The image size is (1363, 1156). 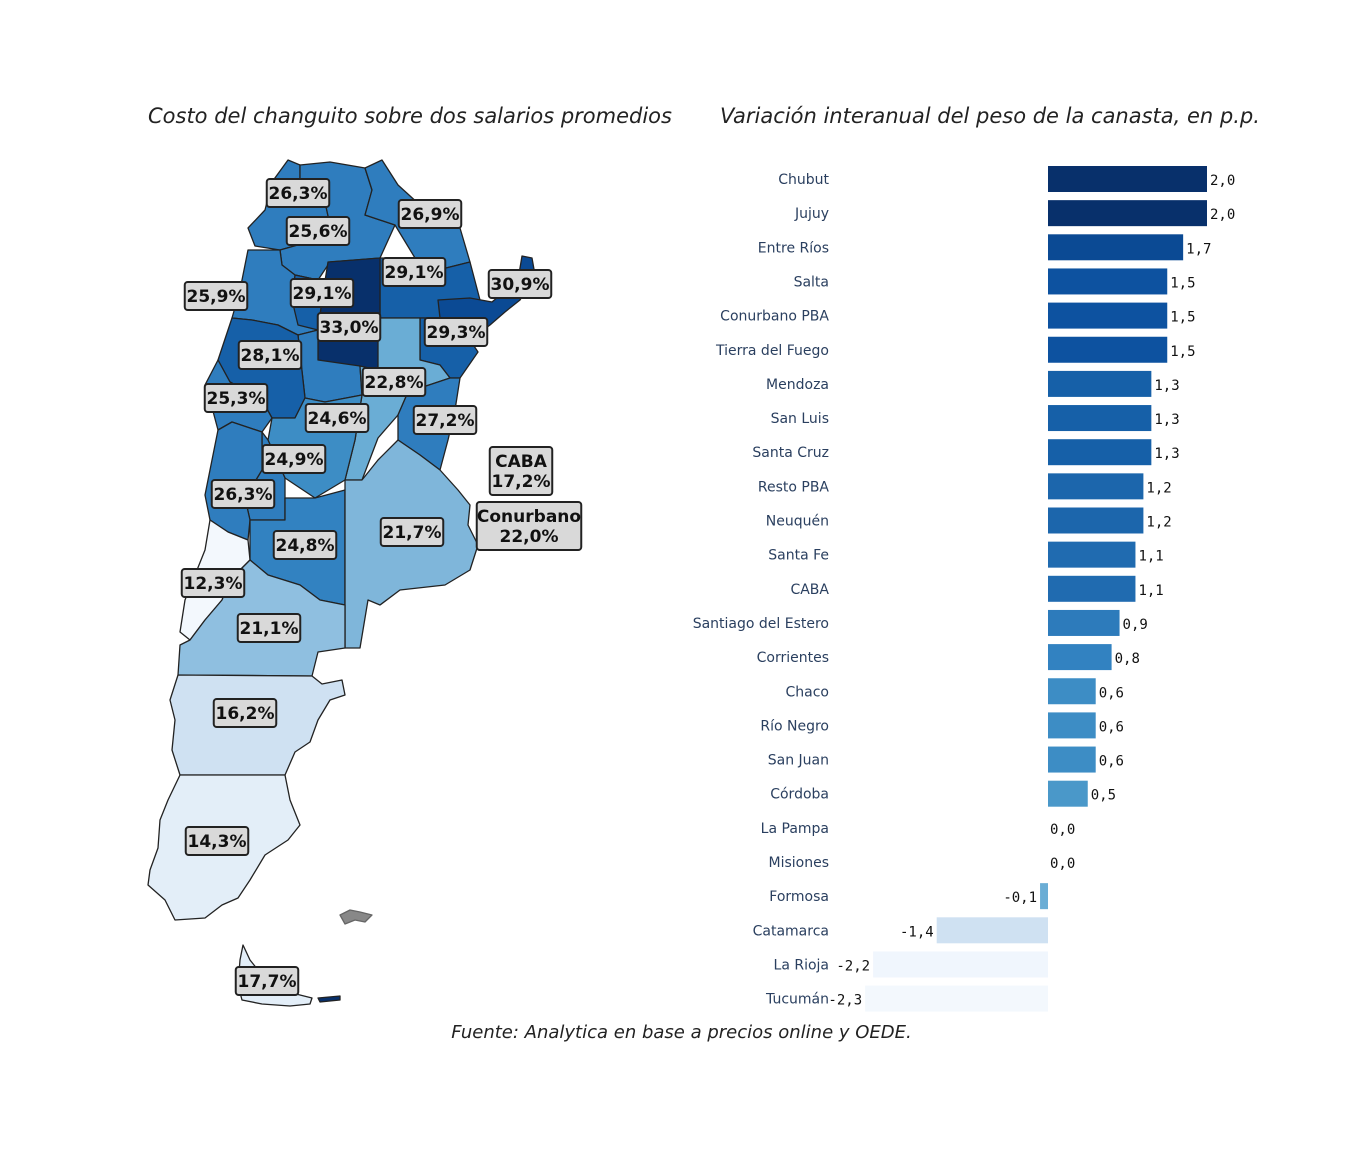 What do you see at coordinates (800, 419) in the screenshot?
I see `bar-category-label: San Luis` at bounding box center [800, 419].